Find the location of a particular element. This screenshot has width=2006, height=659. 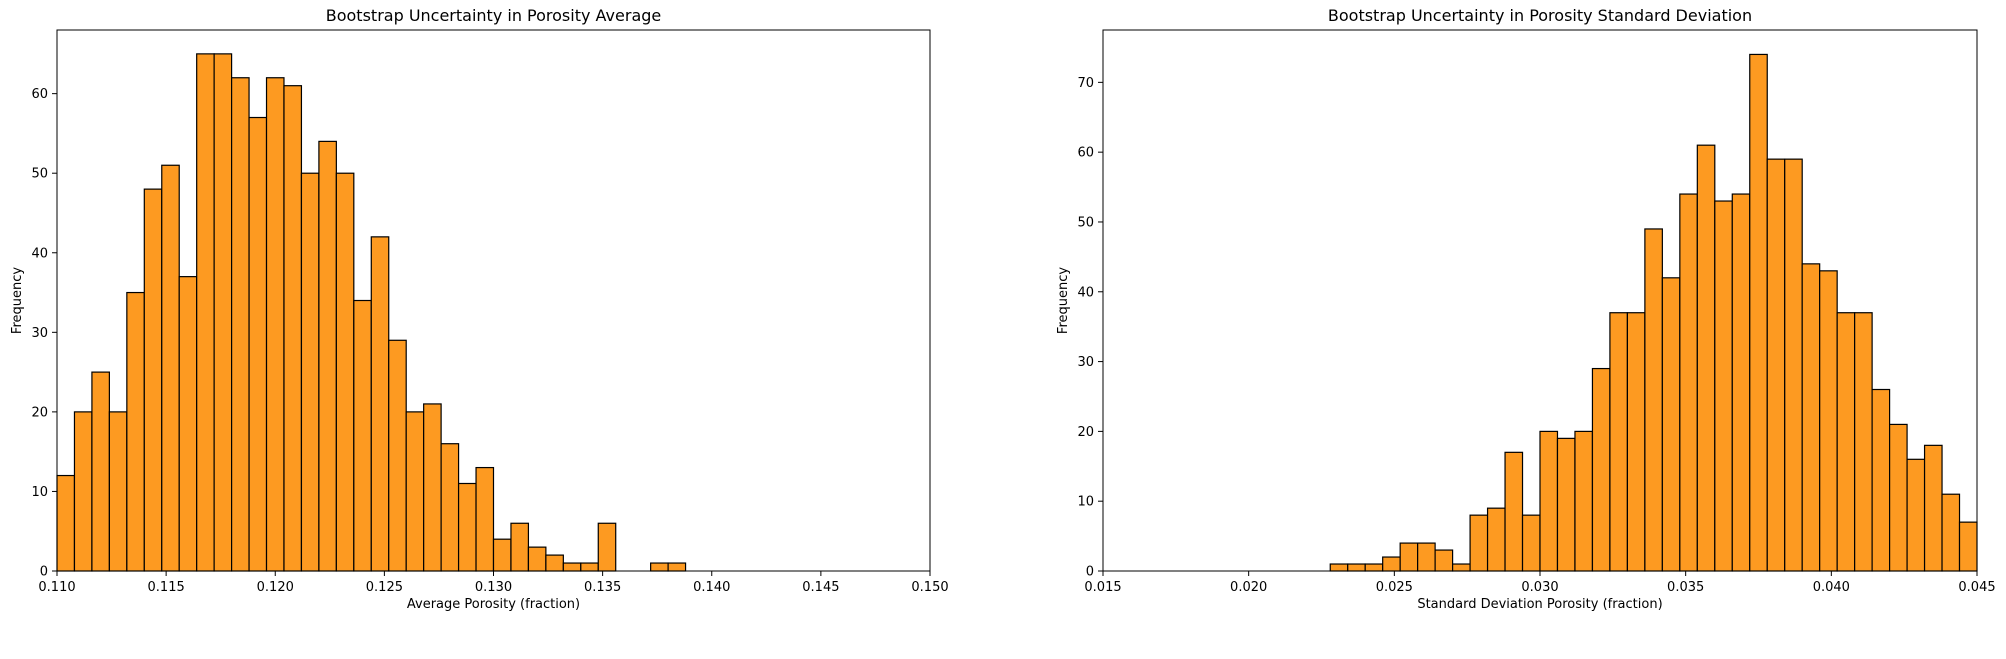

x-axis-label: Standard Deviation Porosity (fraction) is located at coordinates (1539, 604).